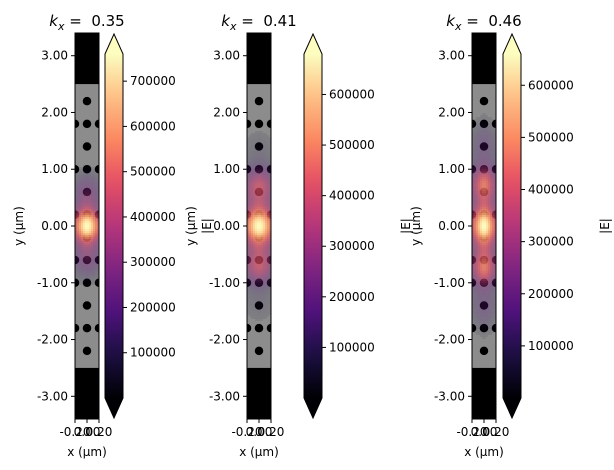 This screenshot has width=614, height=470. Describe the element at coordinates (87, 328) in the screenshot. I see `hole` at that location.